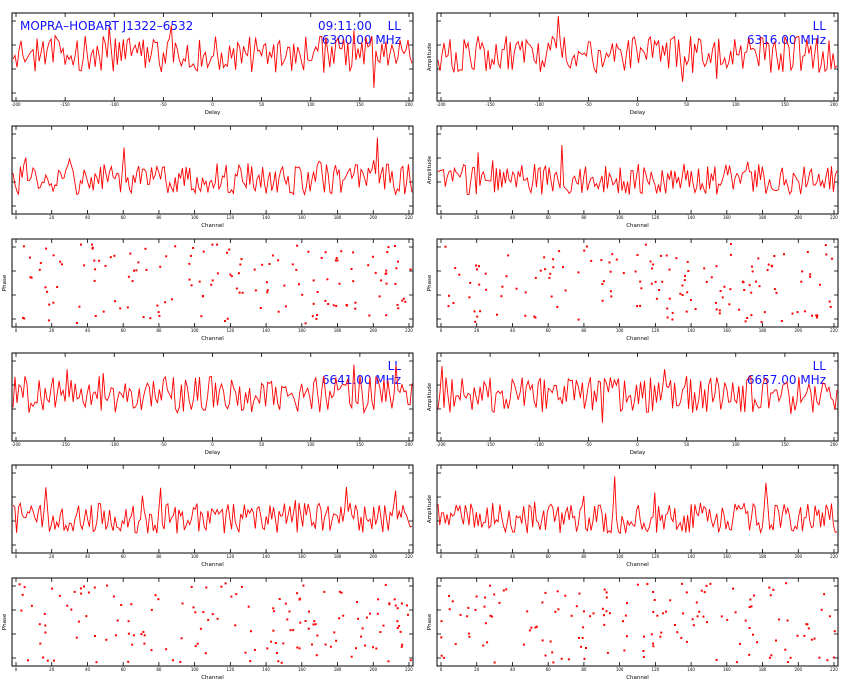 Image resolution: width=850 pixels, height=680 pixels. What do you see at coordinates (834, 217) in the screenshot?
I see `x-tick-label: 220` at bounding box center [834, 217].